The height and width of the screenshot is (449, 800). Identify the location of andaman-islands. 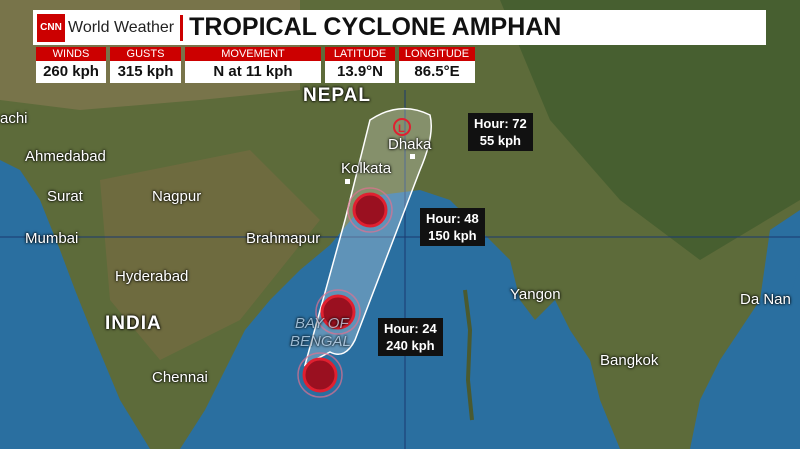
(468, 355).